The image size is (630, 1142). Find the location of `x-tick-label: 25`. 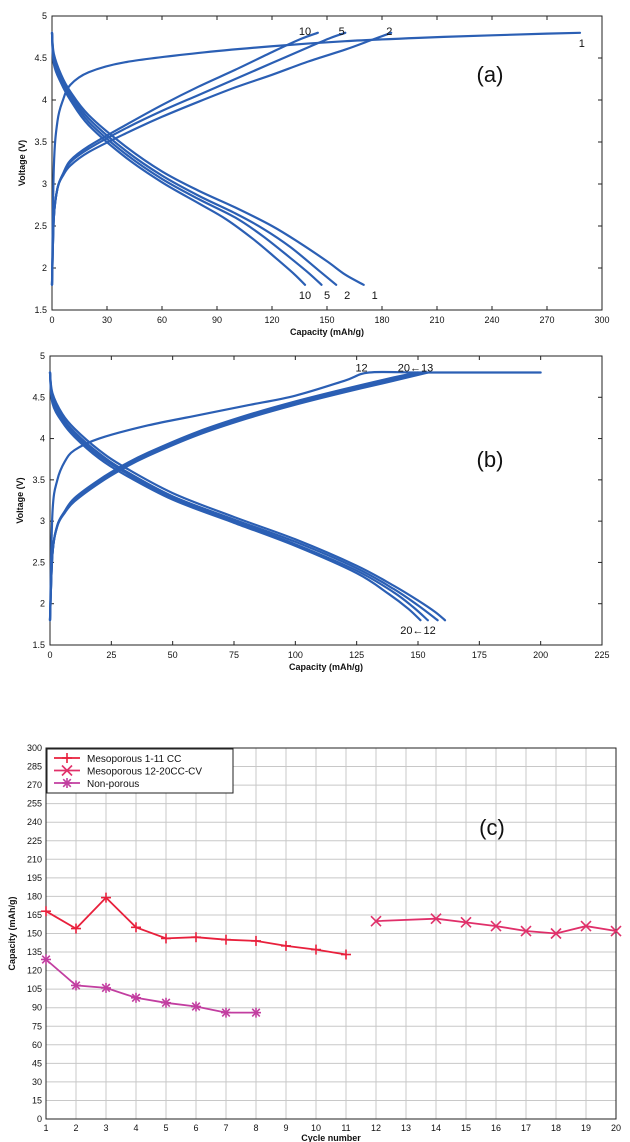

x-tick-label: 25 is located at coordinates (111, 655).